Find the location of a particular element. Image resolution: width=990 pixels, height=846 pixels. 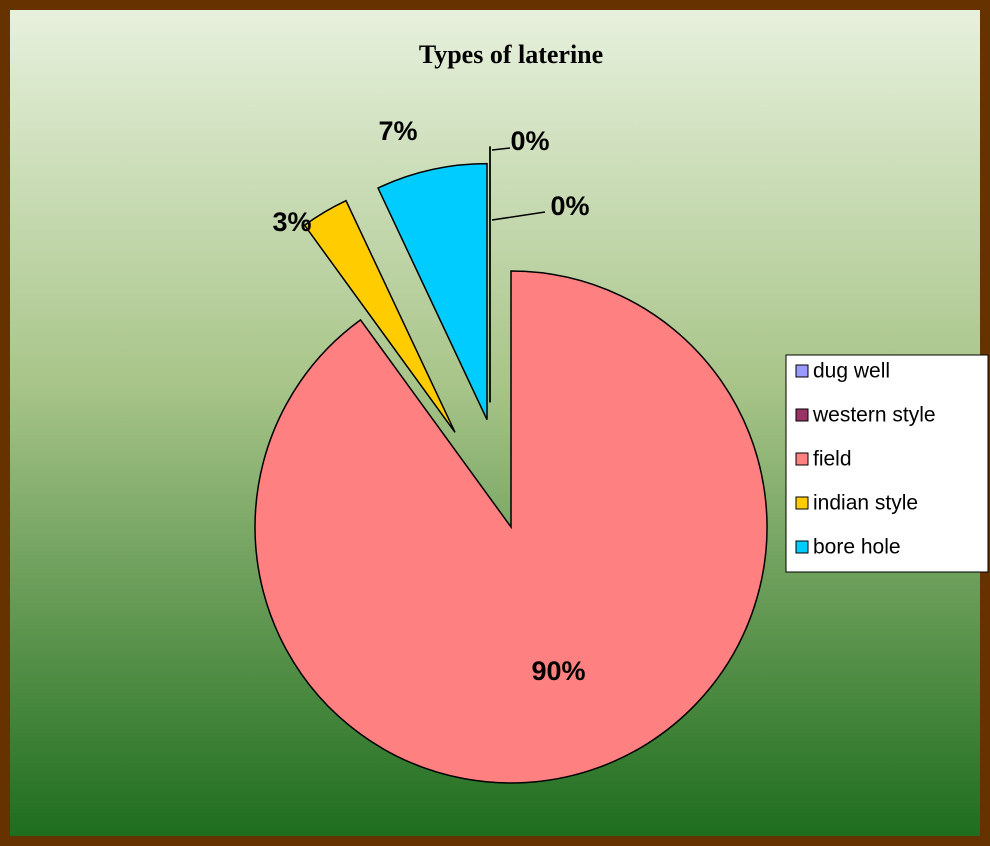

legend is located at coordinates (887, 463).